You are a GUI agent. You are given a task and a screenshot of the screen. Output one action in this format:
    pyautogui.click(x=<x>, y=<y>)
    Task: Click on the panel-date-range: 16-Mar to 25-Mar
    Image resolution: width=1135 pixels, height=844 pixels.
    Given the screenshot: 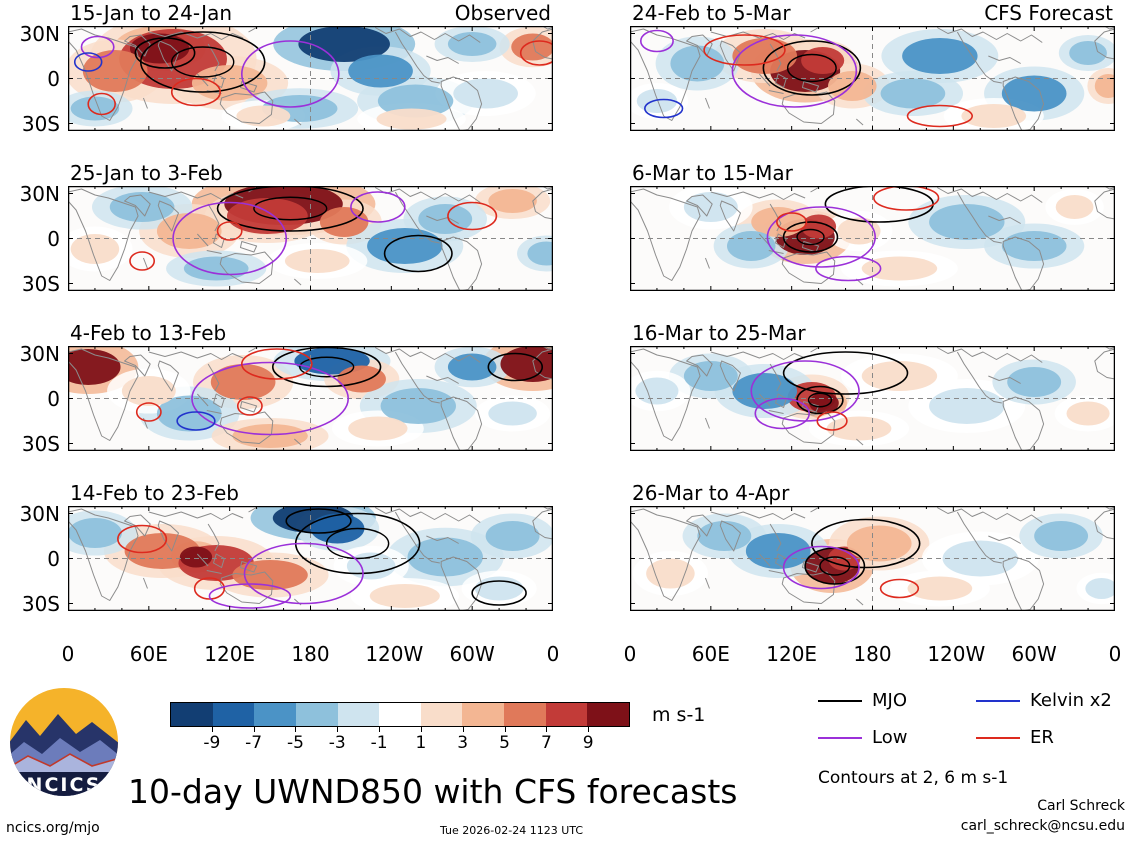 What is the action you would take?
    pyautogui.click(x=719, y=333)
    